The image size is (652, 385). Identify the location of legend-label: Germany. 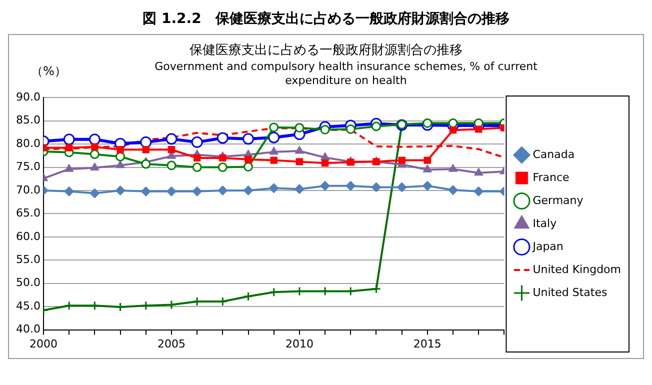
(558, 200).